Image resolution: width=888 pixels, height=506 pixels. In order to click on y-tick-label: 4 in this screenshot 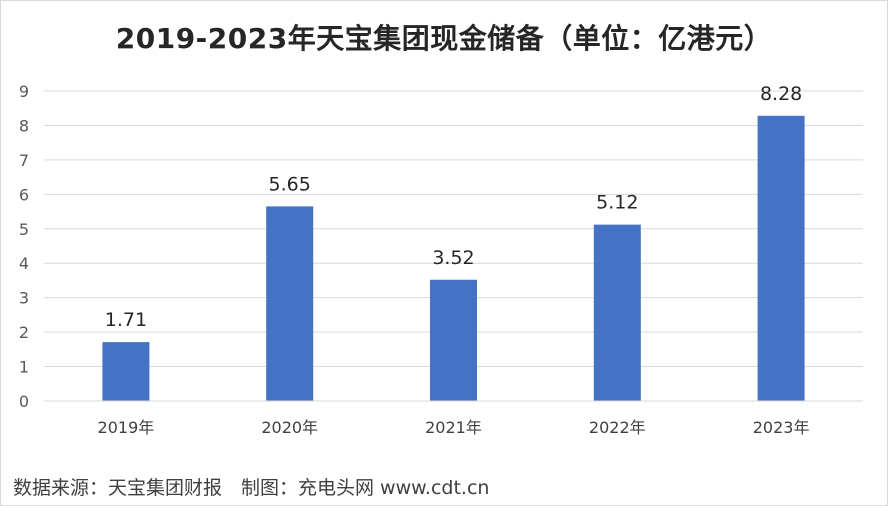, I will do `click(24, 263)`.